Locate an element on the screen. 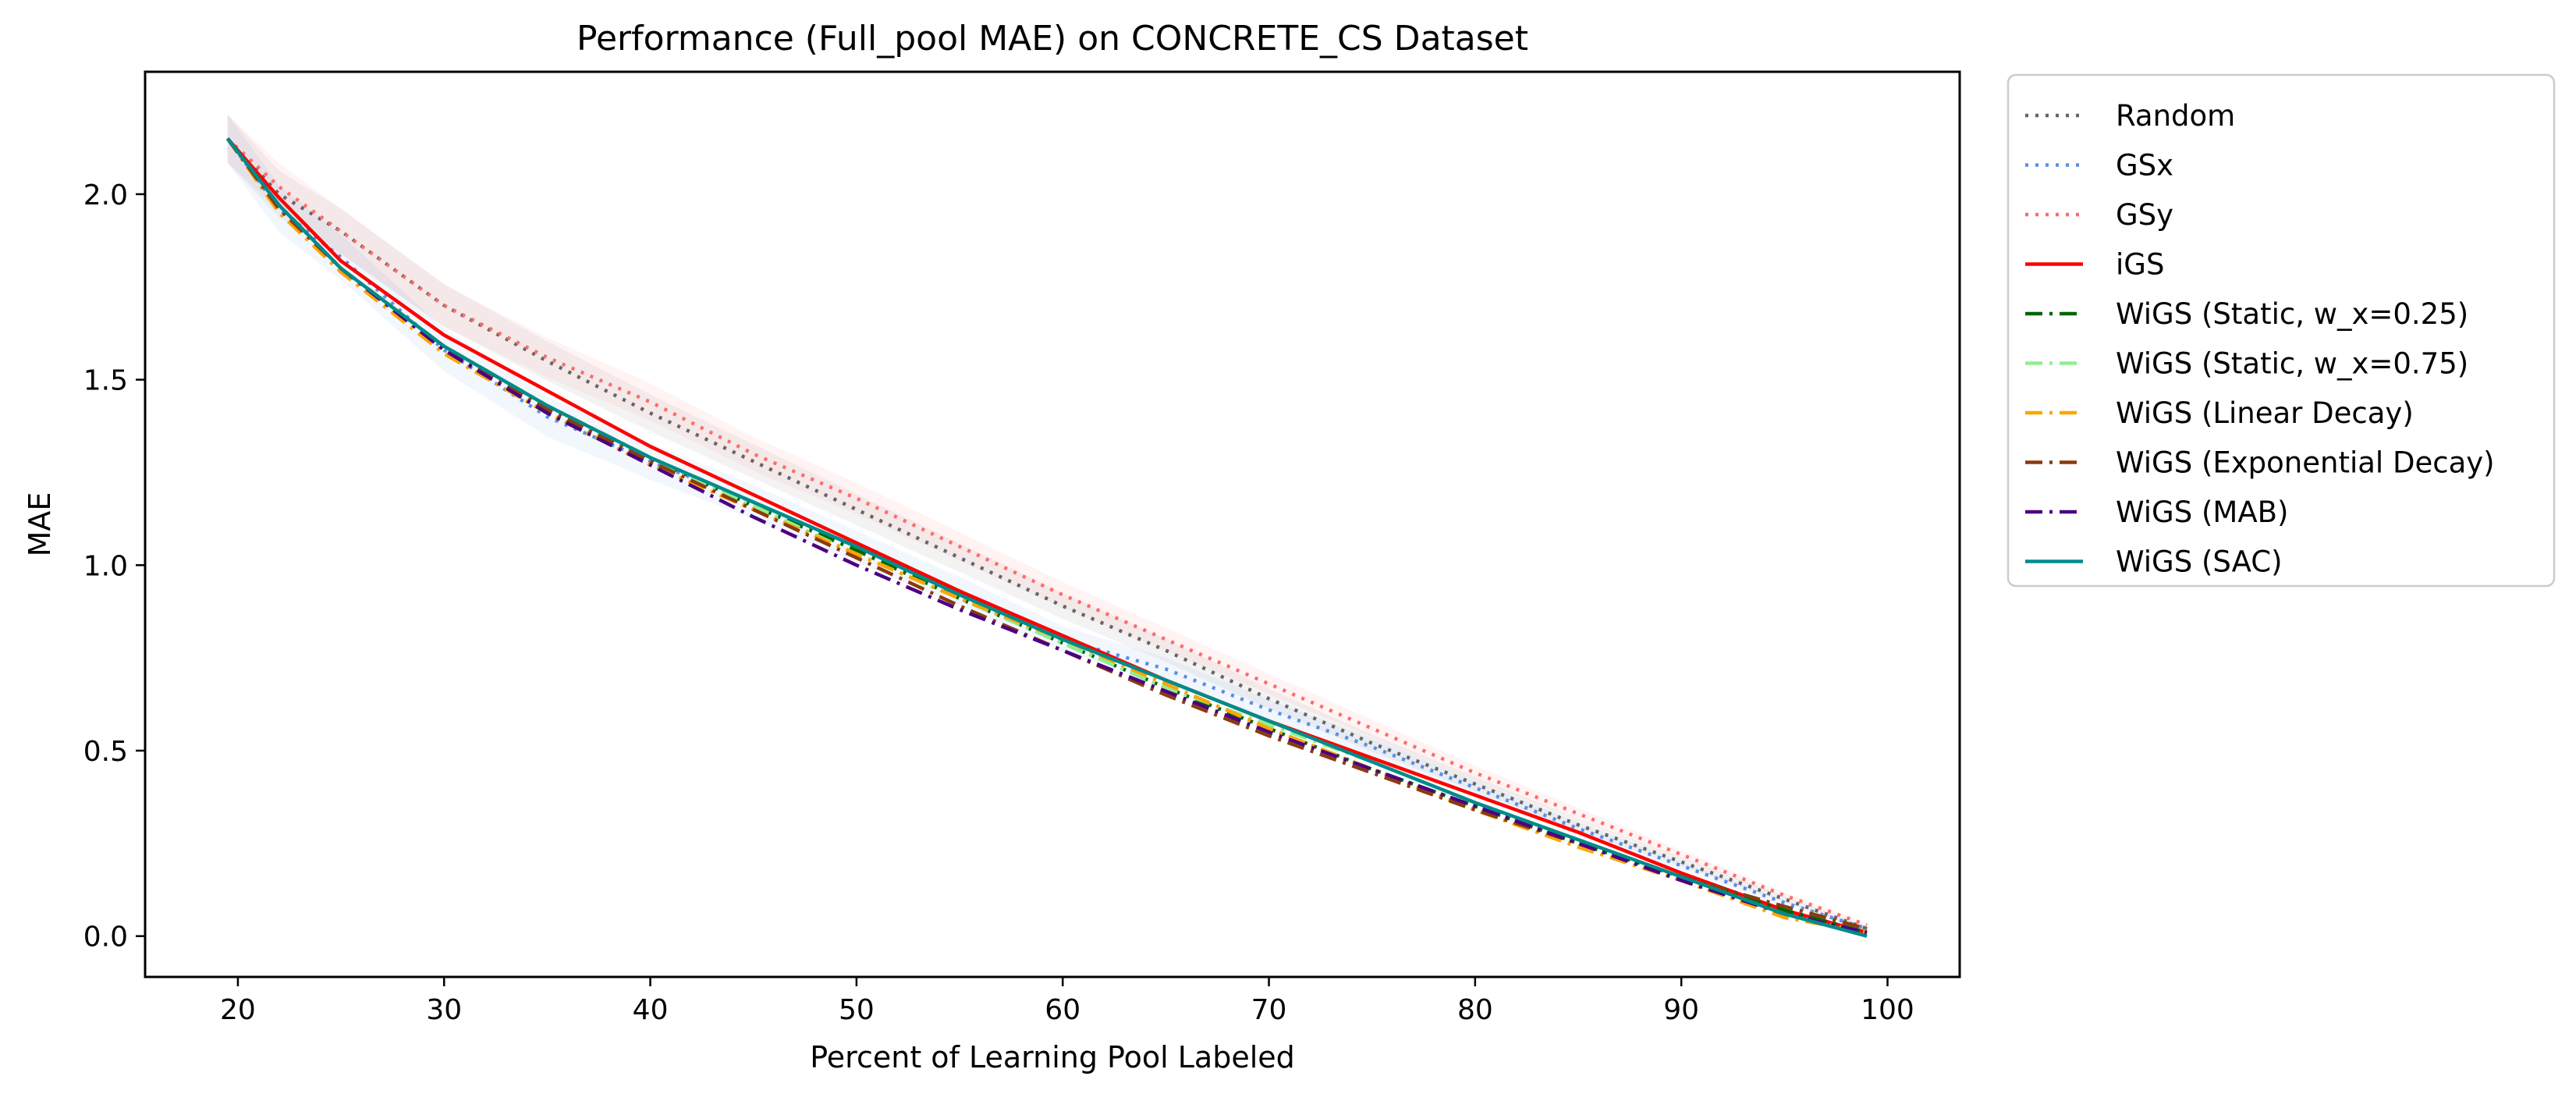 The image size is (2576, 1101). x-tick-label: 90 is located at coordinates (1681, 1010).